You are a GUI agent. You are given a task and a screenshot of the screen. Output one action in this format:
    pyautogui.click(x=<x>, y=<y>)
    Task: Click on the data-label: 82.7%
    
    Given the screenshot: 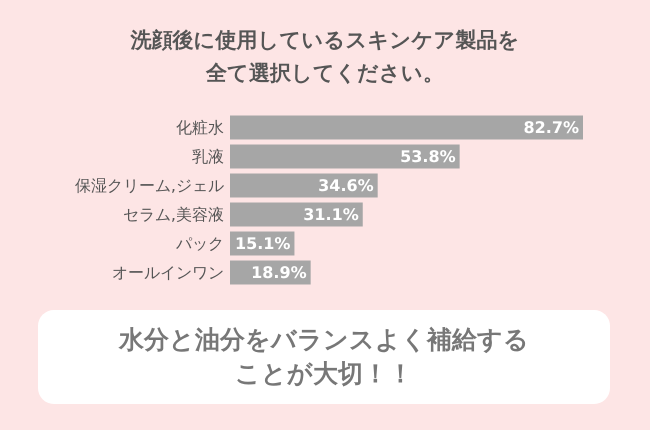 What is the action you would take?
    pyautogui.click(x=551, y=127)
    